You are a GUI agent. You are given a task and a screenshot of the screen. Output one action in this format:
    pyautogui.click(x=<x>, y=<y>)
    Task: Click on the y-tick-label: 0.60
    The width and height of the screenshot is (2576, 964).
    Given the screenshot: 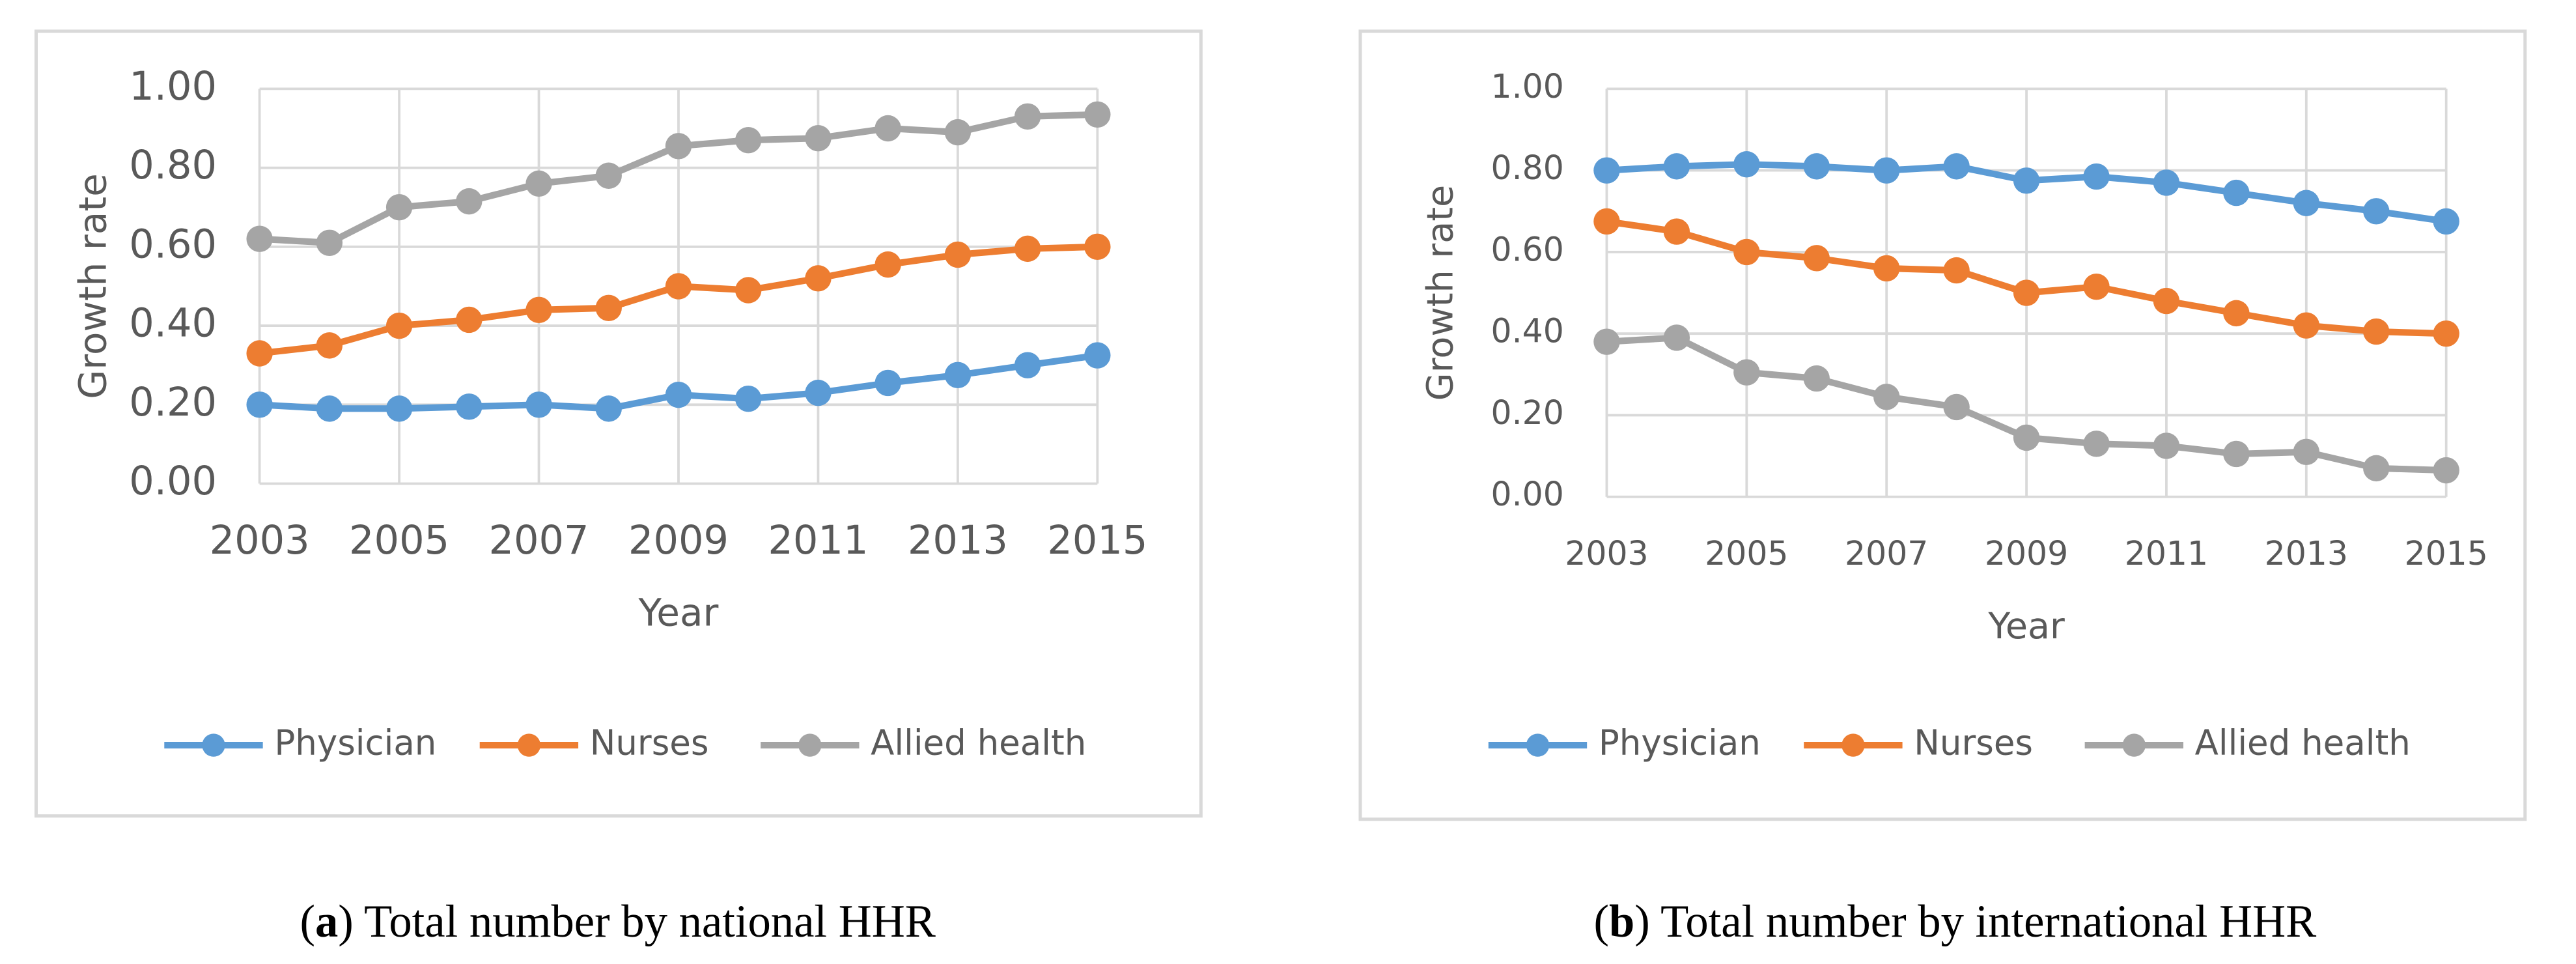 What is the action you would take?
    pyautogui.click(x=1528, y=249)
    